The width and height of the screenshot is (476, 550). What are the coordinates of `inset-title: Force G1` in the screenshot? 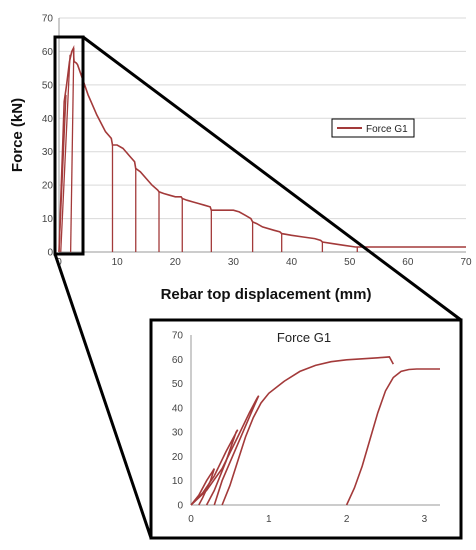 It's located at (304, 337).